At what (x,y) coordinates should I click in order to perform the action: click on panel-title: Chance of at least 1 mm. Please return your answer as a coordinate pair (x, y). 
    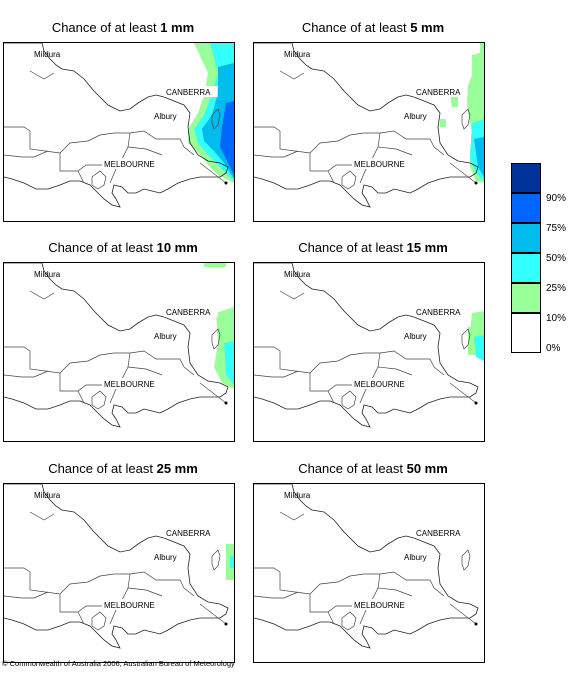
    Looking at the image, I should click on (123, 27).